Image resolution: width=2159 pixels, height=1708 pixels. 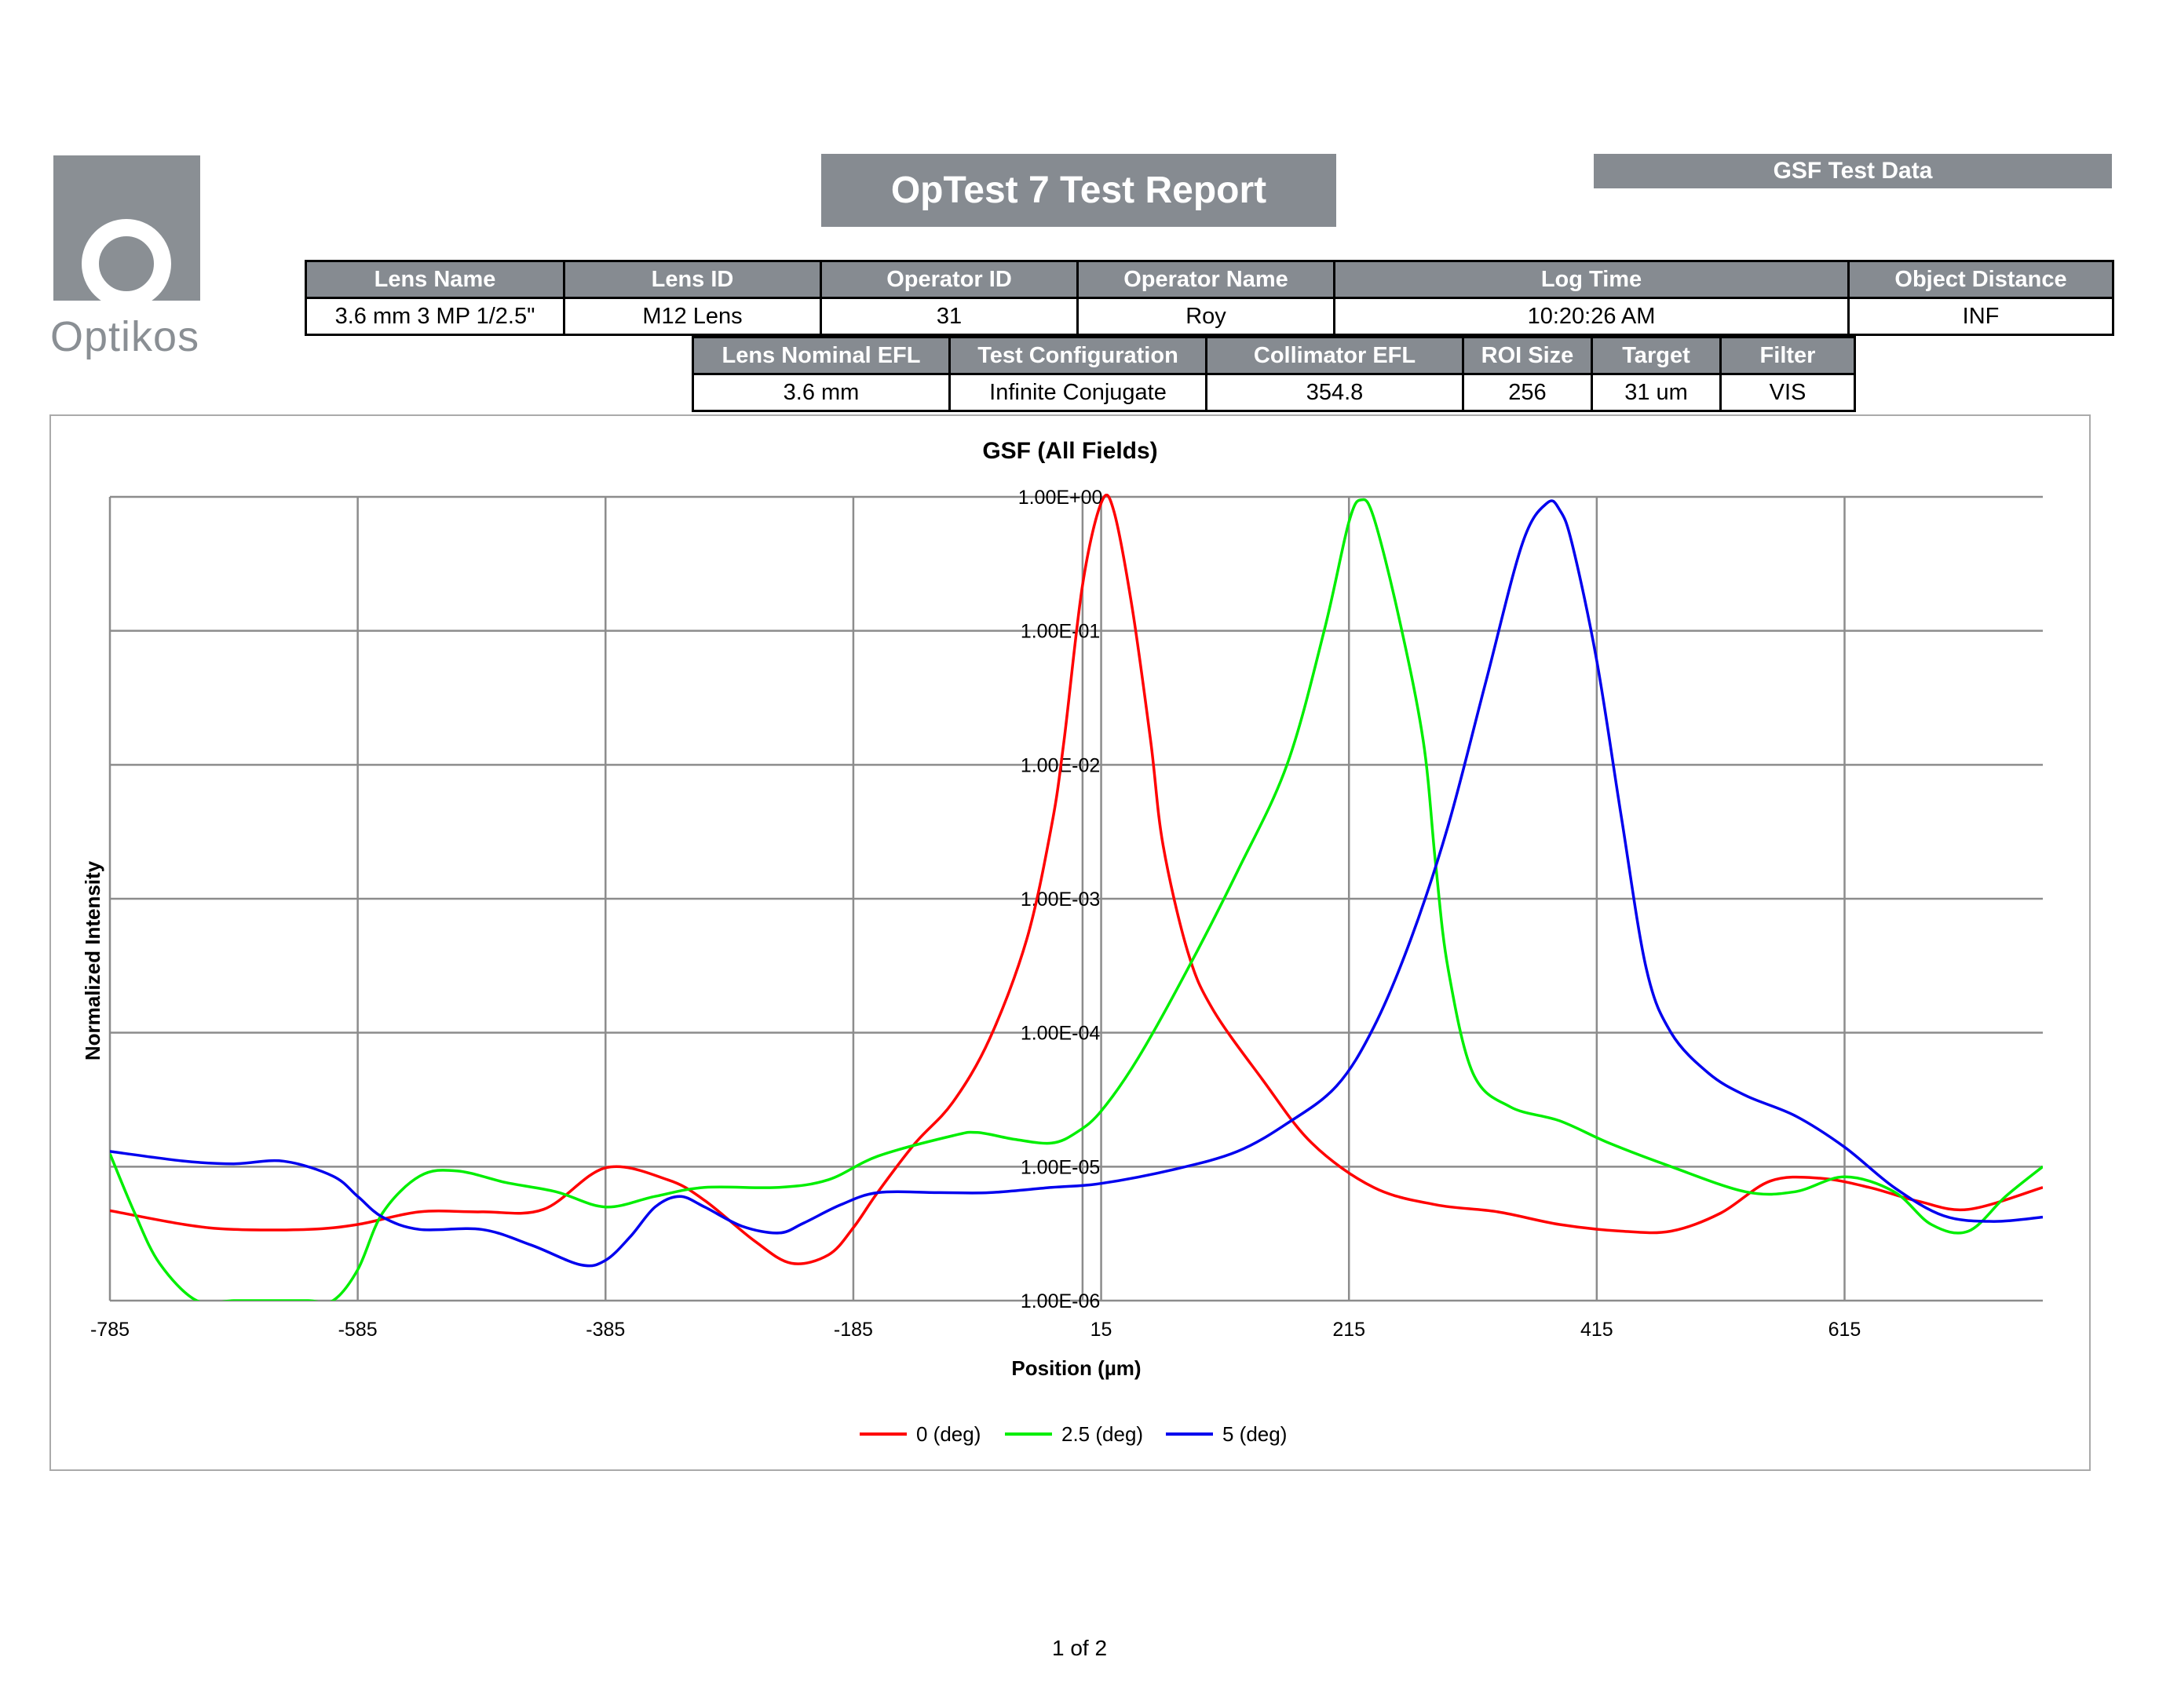 I want to click on header-operator-name: Operator Name, so click(x=1205, y=280).